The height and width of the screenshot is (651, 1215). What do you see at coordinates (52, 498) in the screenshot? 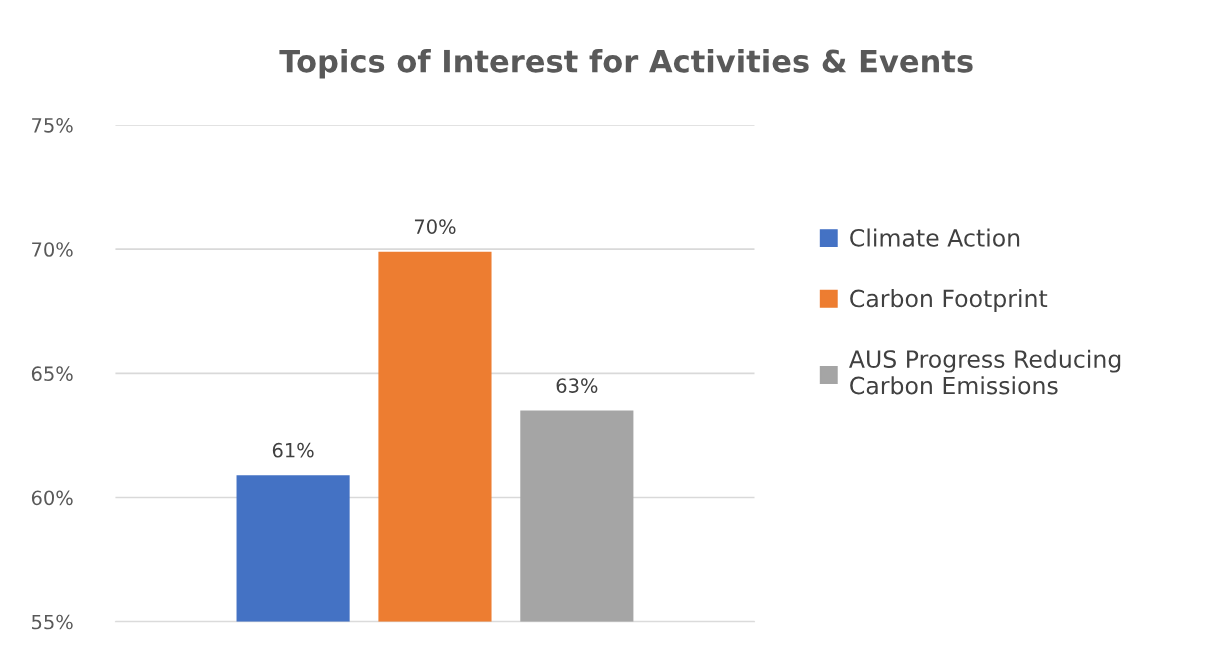
I see `y-tick-label: 60%` at bounding box center [52, 498].